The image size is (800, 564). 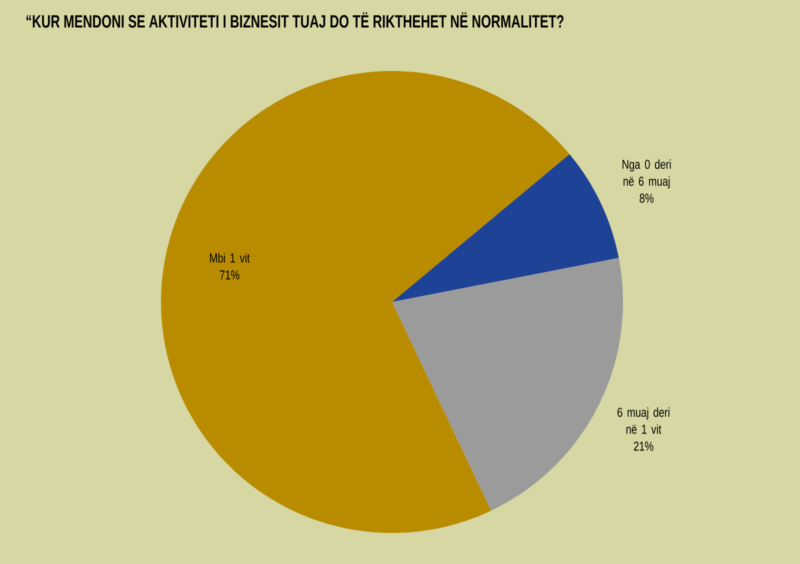 What do you see at coordinates (230, 258) in the screenshot?
I see `slice-label: Mbi 1 vit` at bounding box center [230, 258].